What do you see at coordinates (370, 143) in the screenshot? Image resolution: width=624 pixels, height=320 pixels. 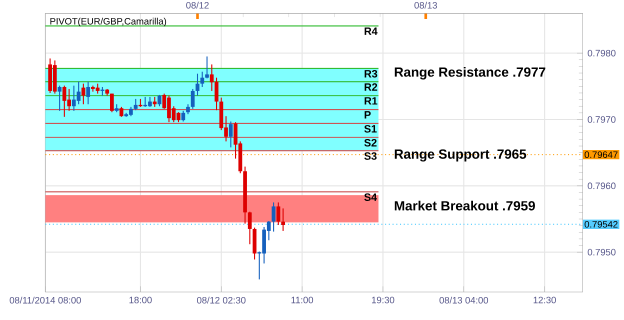 I see `ref-line-label: S2` at bounding box center [370, 143].